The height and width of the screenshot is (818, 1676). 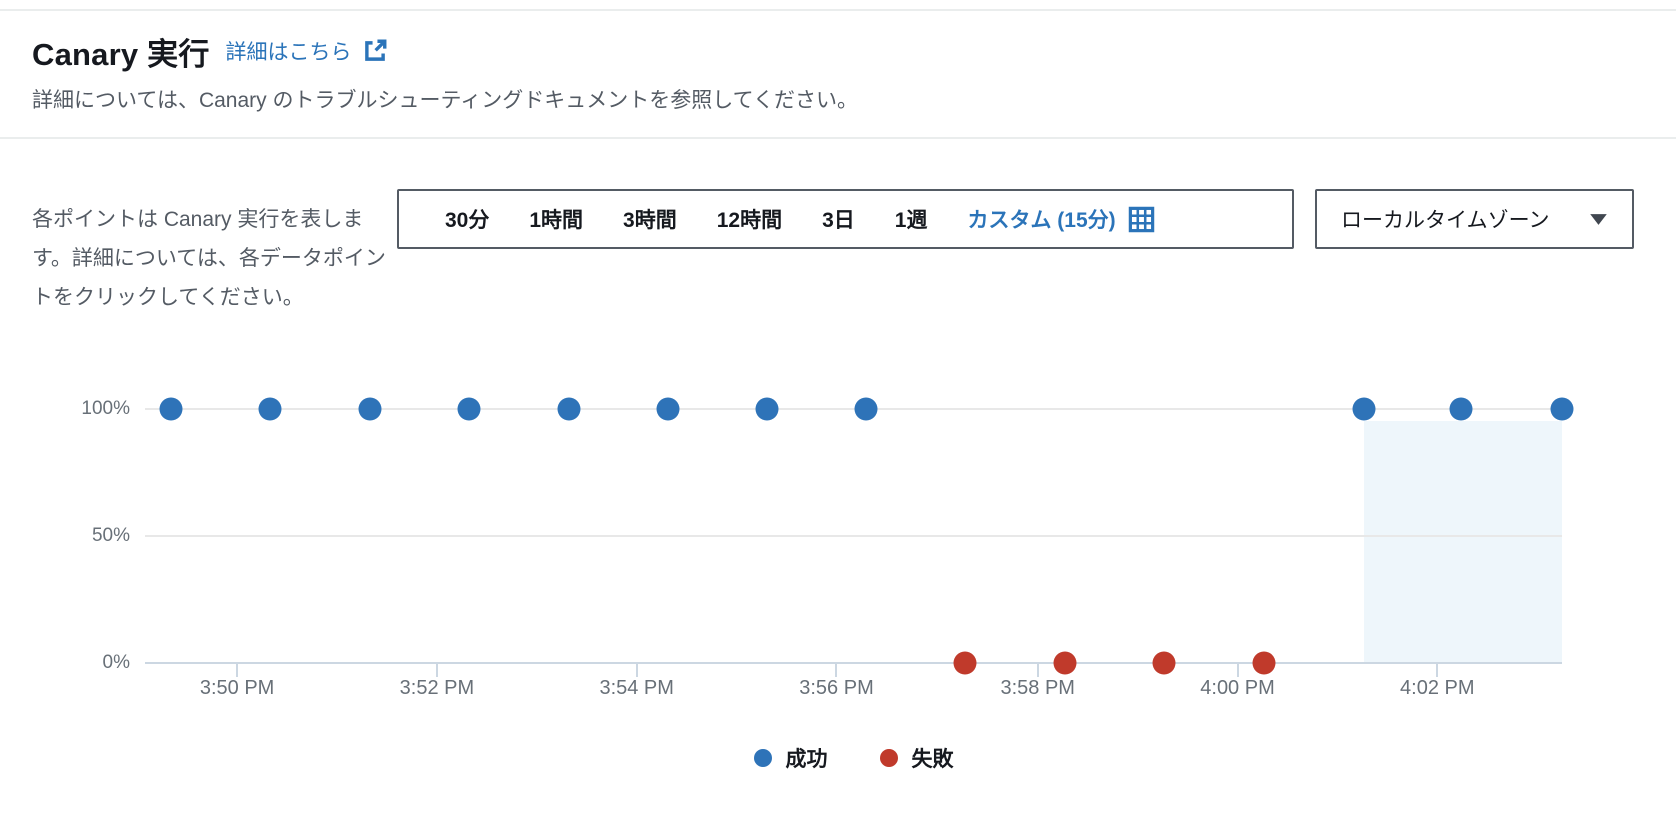 I want to click on legend-item-success: 成功, so click(x=790, y=758).